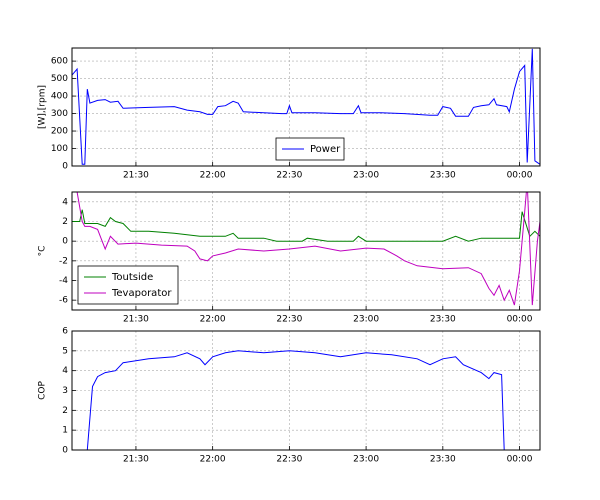 The image size is (600, 500). Describe the element at coordinates (59, 114) in the screenshot. I see `y-tick-label: 300` at that location.